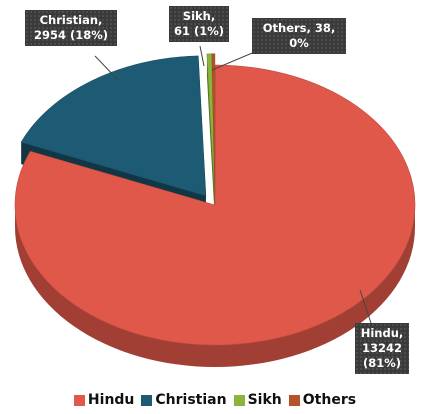 The height and width of the screenshot is (414, 430). Describe the element at coordinates (71, 20) in the screenshot. I see `data-label-christian-line1: Christian,` at that location.